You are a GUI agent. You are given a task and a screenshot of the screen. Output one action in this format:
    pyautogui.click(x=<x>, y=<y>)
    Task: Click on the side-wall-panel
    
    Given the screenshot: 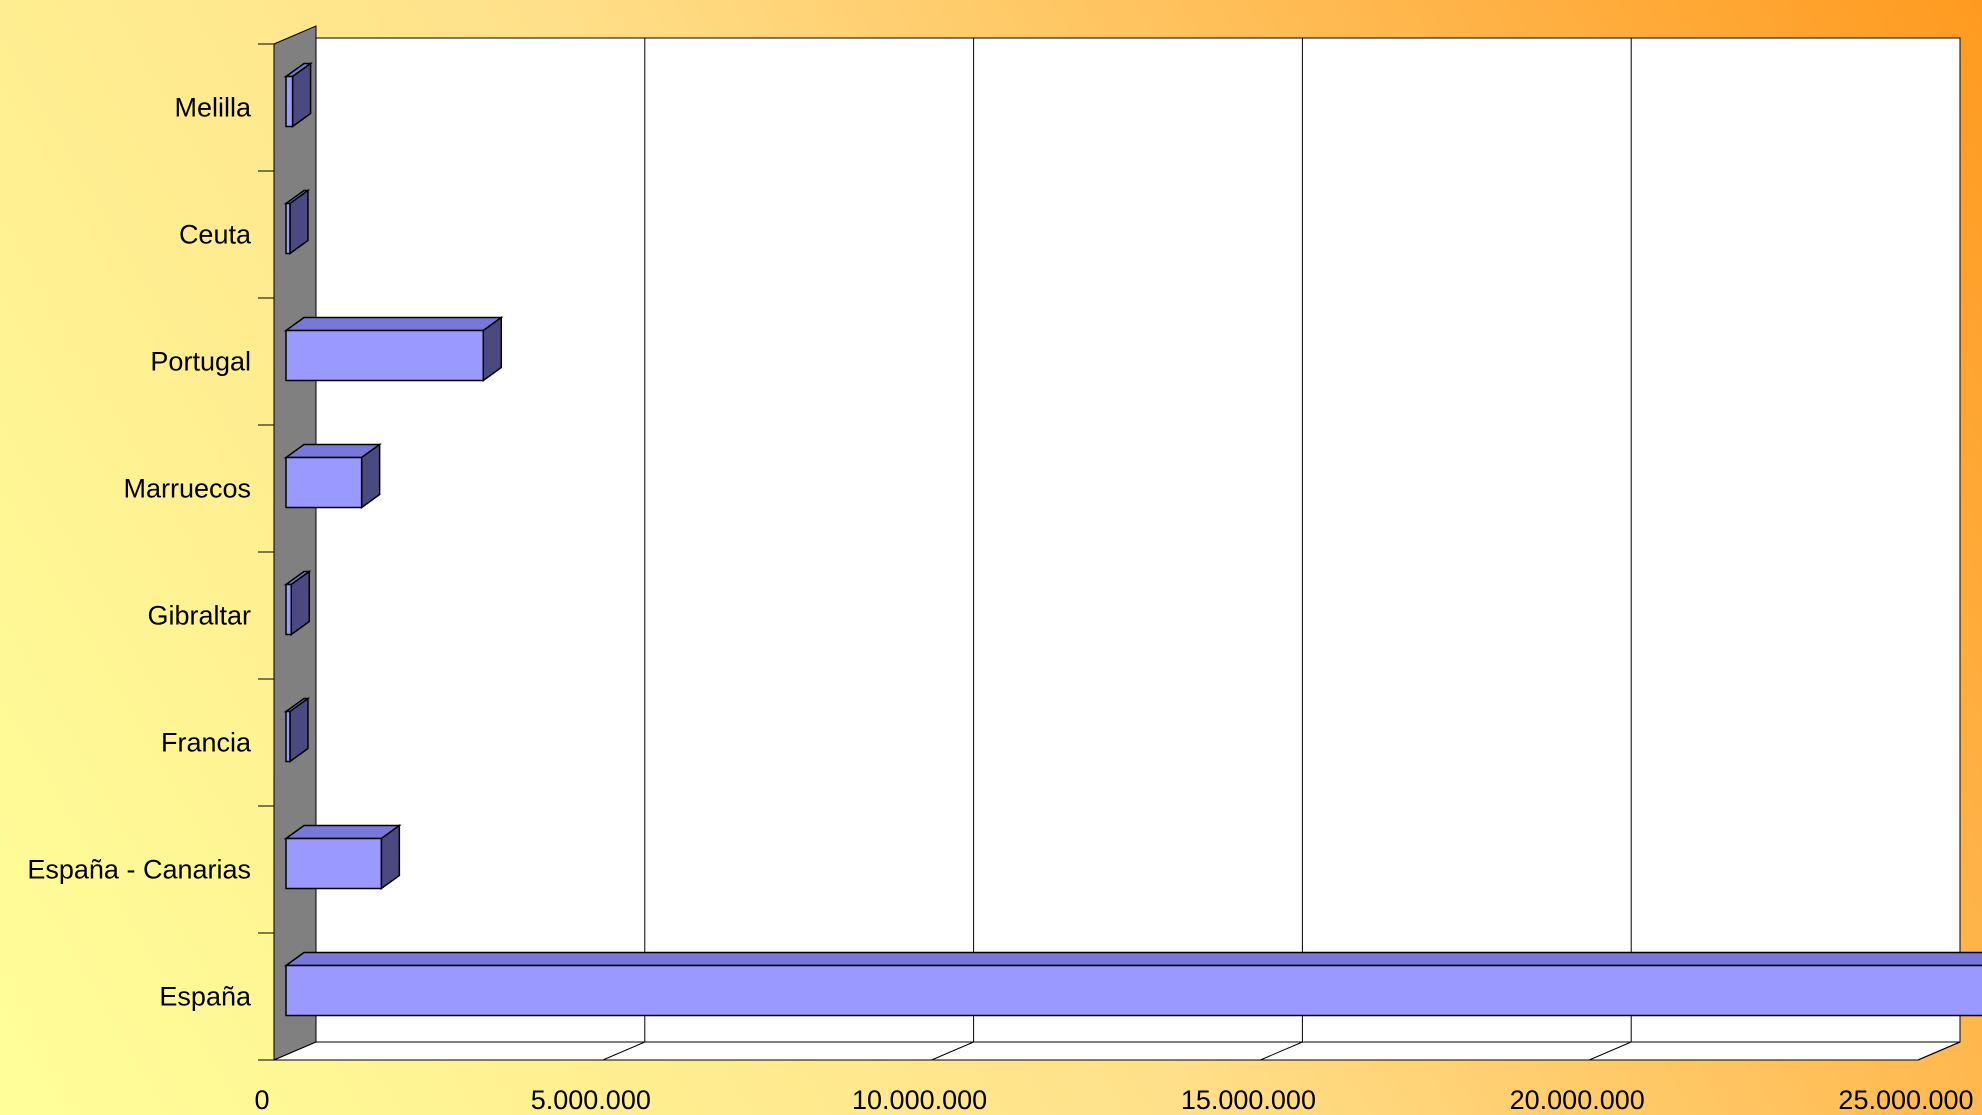 What is the action you would take?
    pyautogui.click(x=295, y=543)
    